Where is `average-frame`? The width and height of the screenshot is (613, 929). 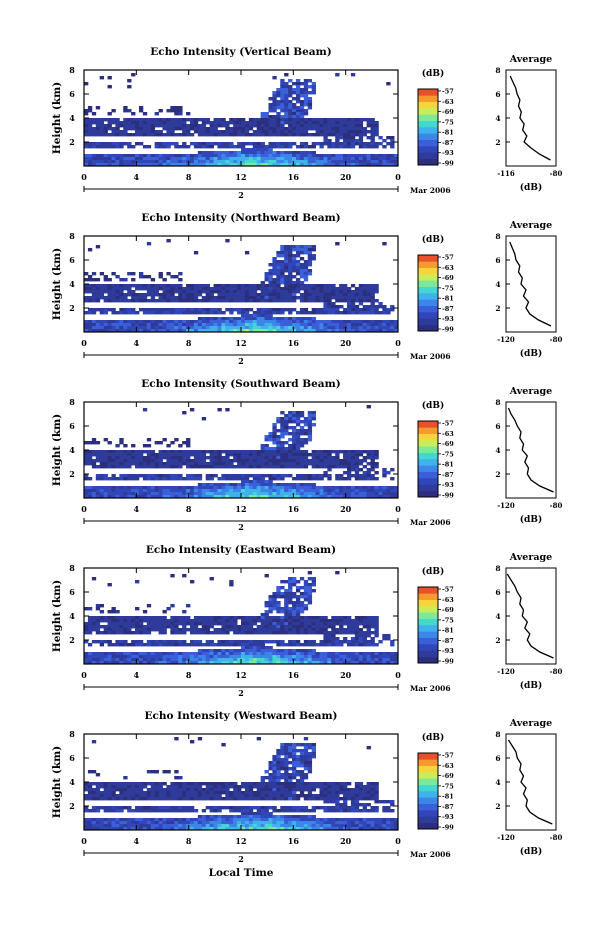
average-frame is located at coordinates (531, 450).